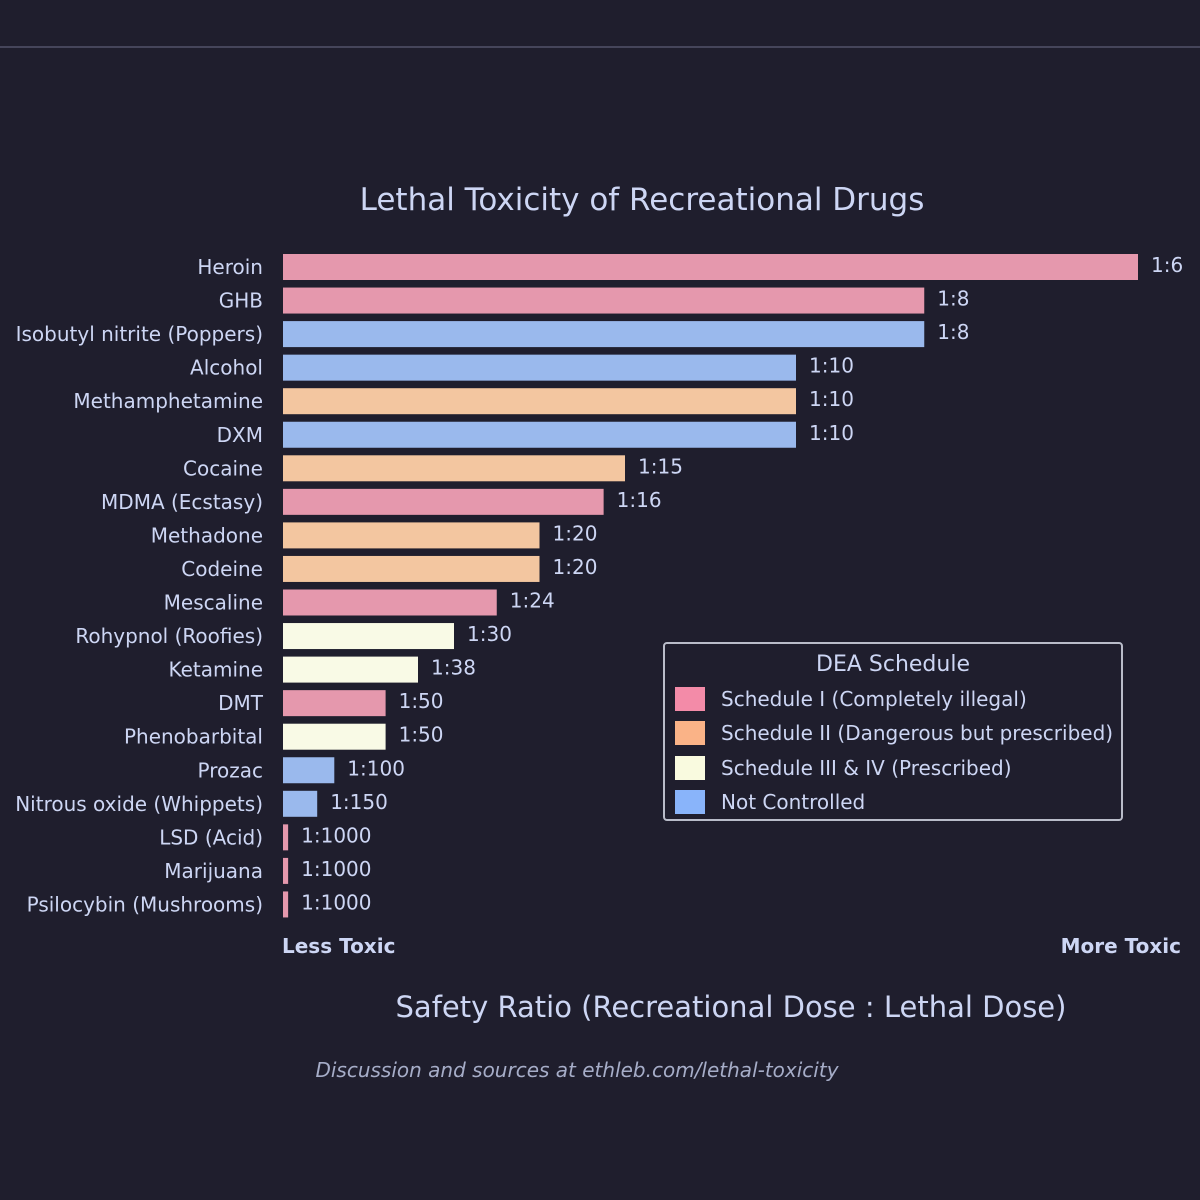  What do you see at coordinates (168, 401) in the screenshot?
I see `category-label: Methamphetamine` at bounding box center [168, 401].